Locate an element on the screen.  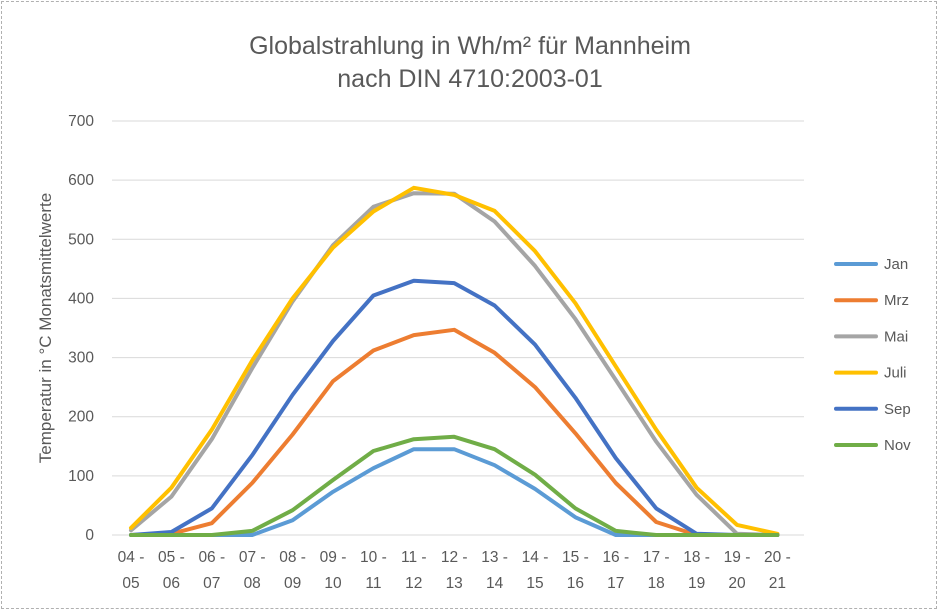
x-tick-label: 07 - is located at coordinates (252, 557).